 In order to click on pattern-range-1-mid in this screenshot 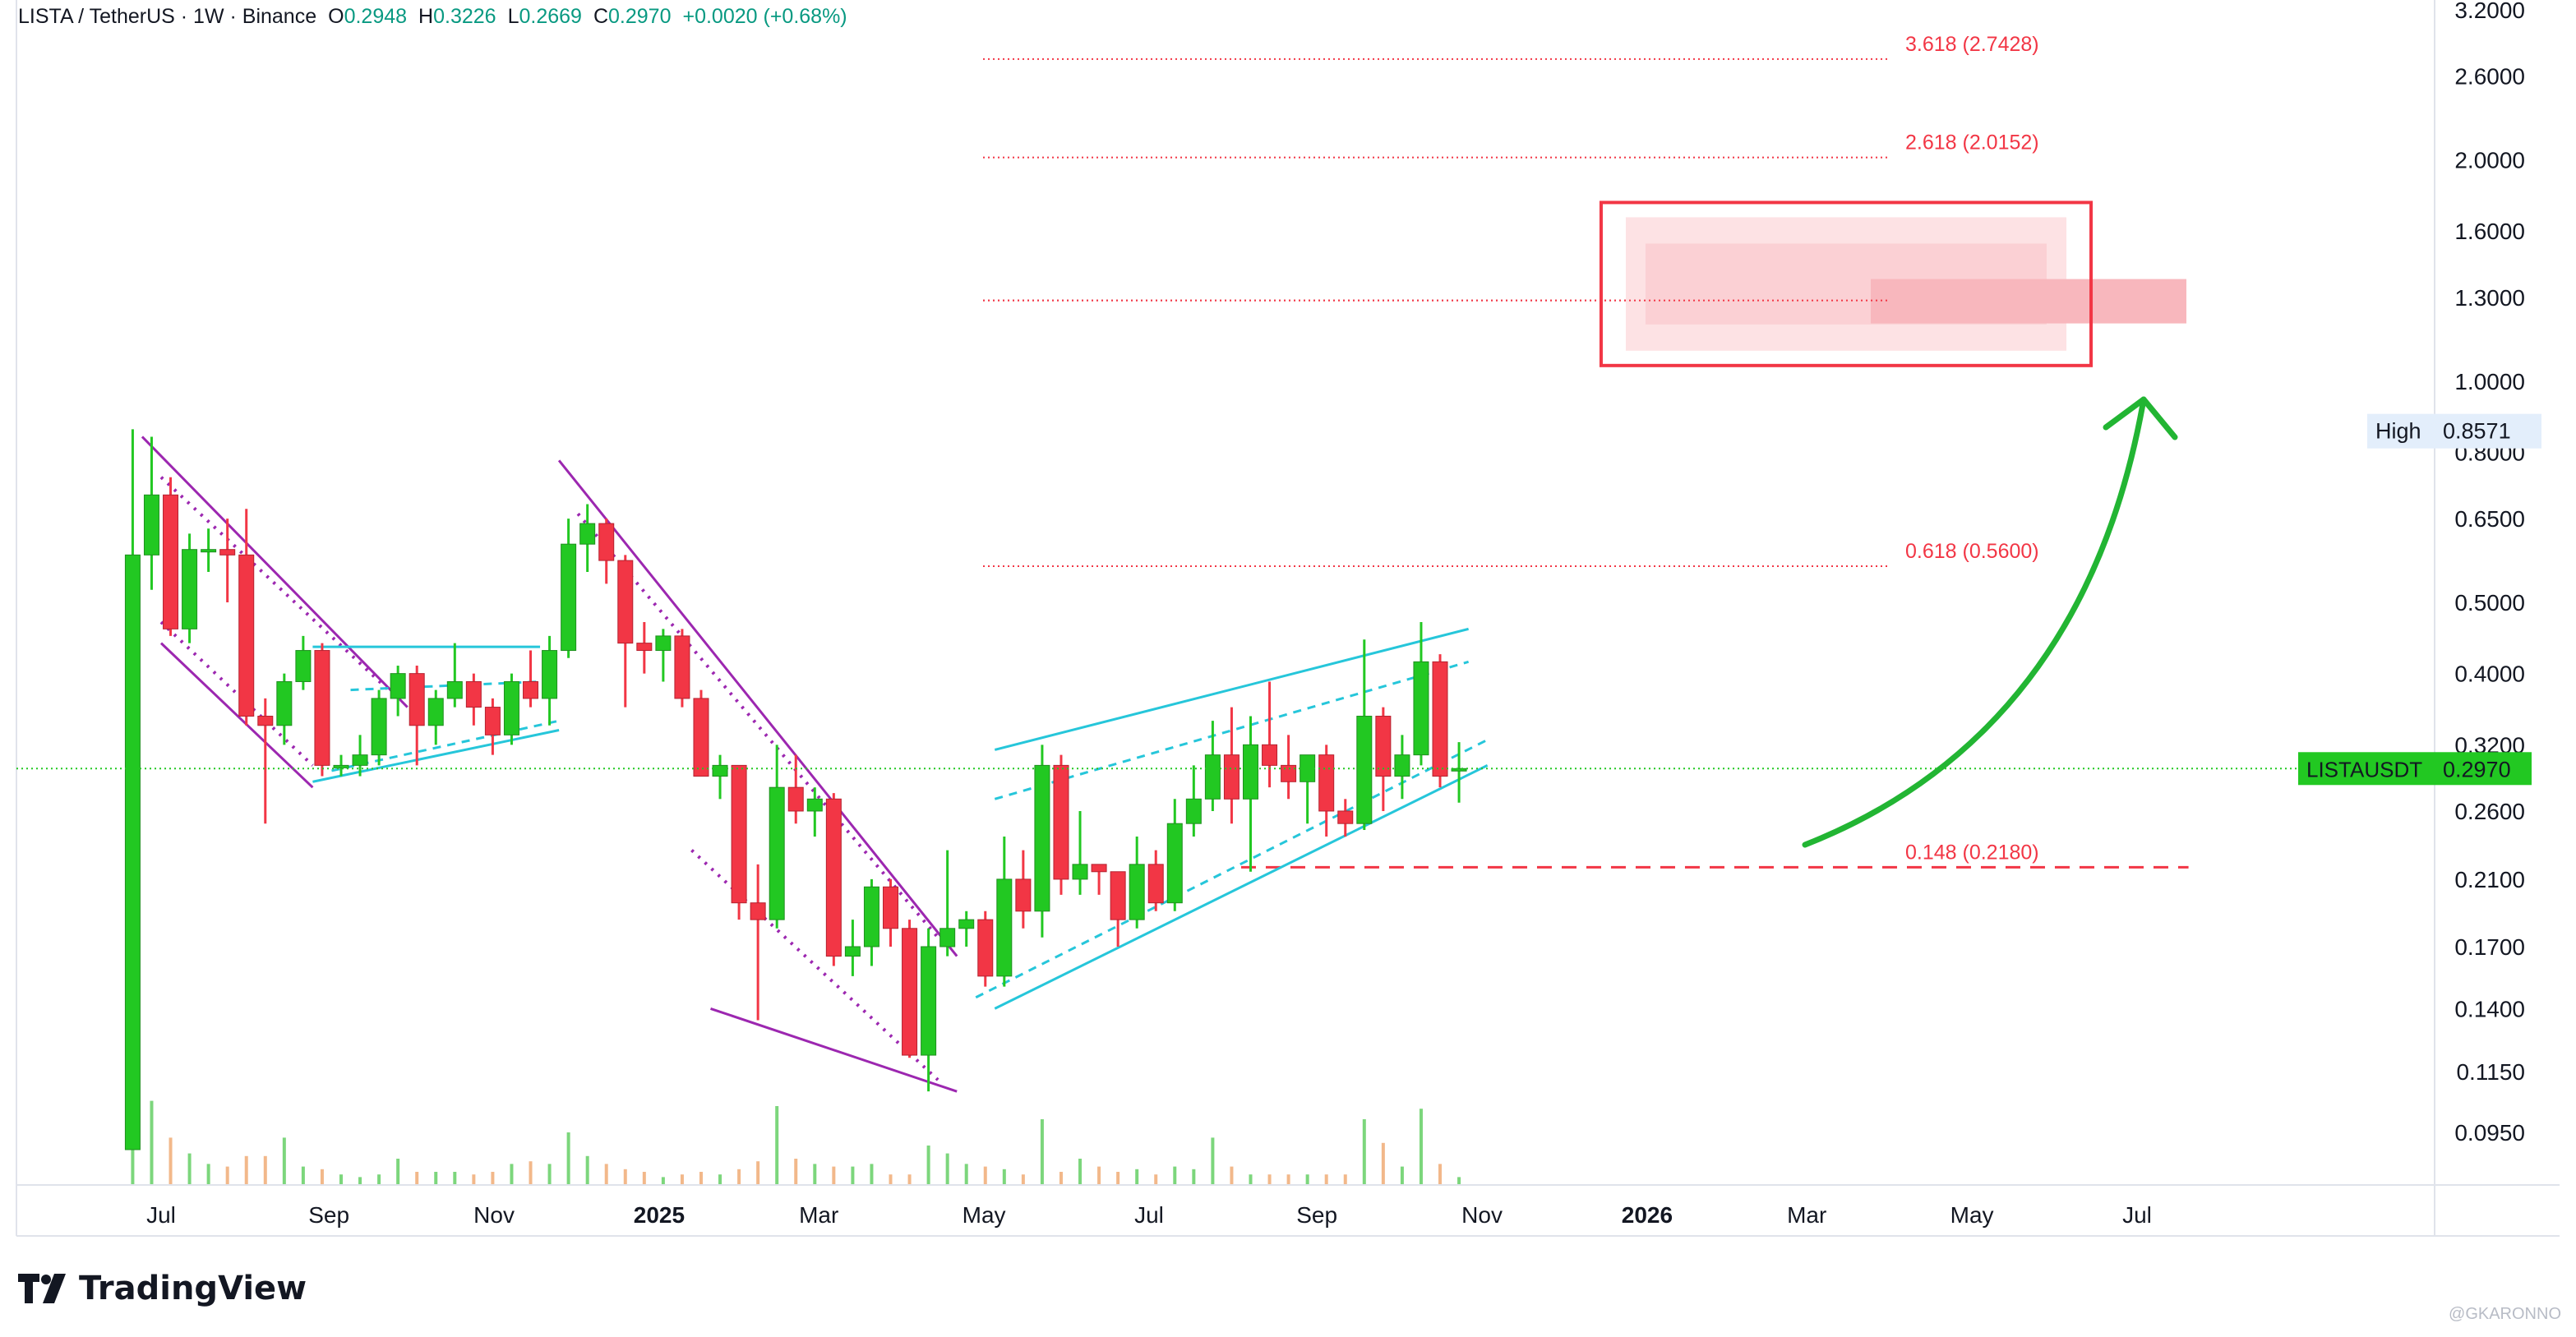, I will do `click(445, 686)`.